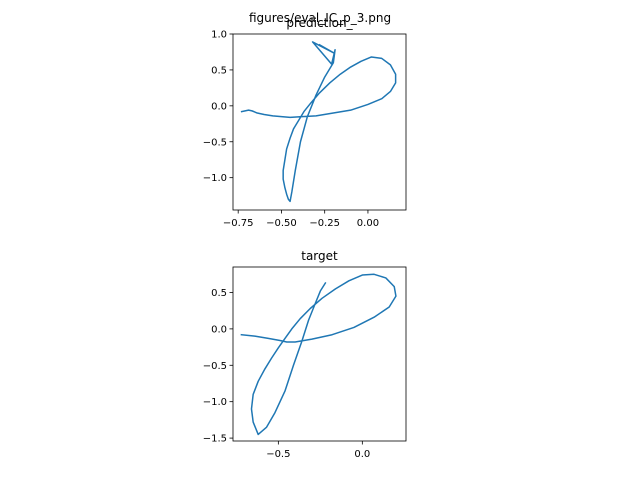 The image size is (640, 480). I want to click on prediction-y-tick-label: −0.5, so click(215, 142).